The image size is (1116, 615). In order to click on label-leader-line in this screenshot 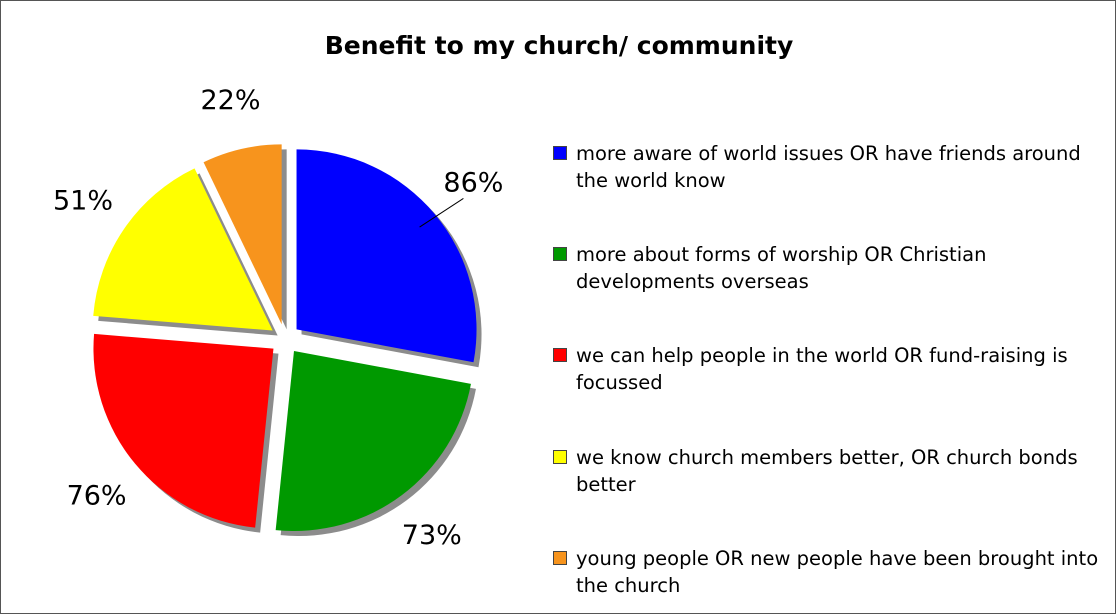, I will do `click(441, 212)`.